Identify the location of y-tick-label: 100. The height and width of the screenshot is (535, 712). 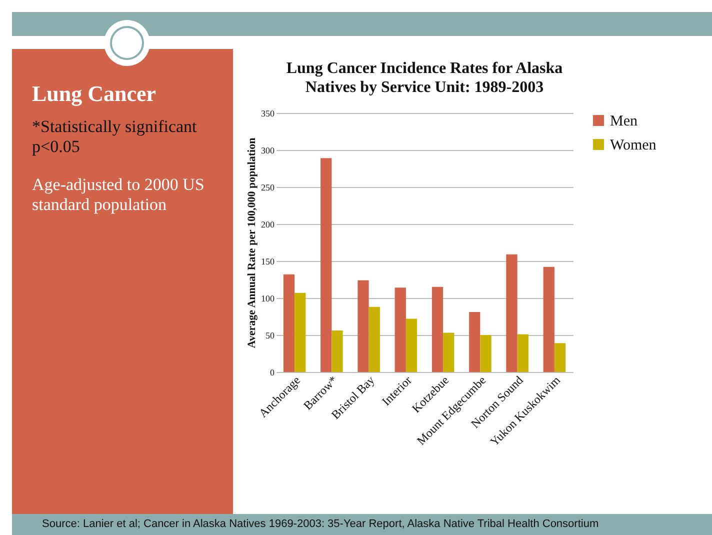
(268, 299).